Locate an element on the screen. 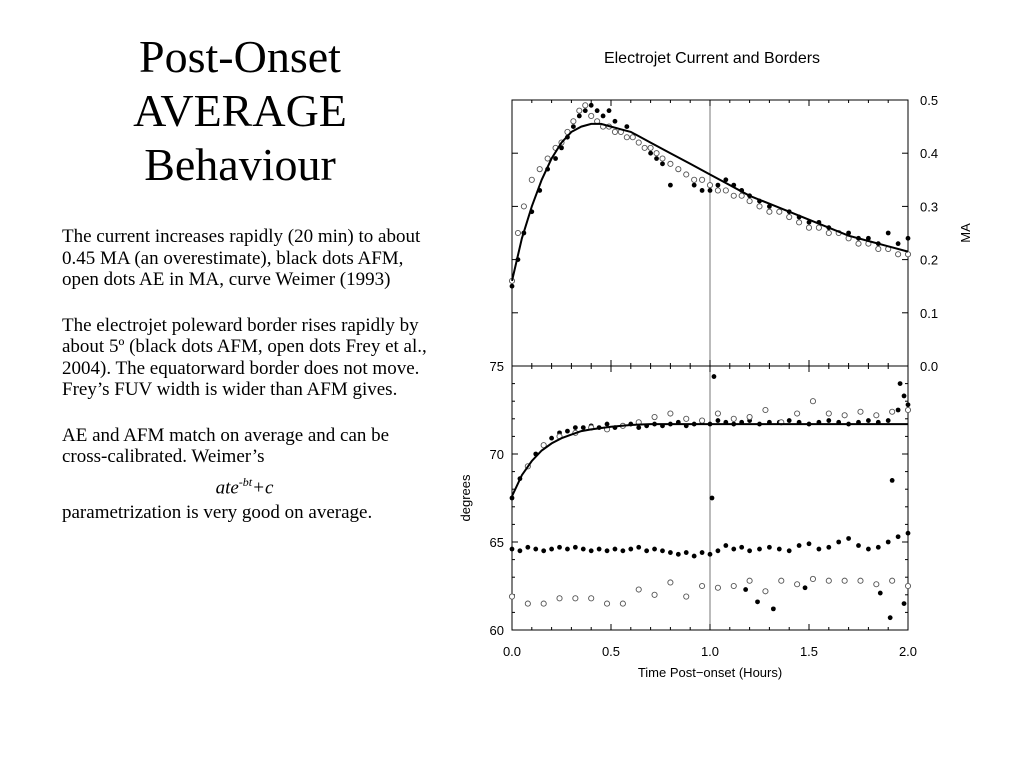 This screenshot has width=1024, height=768. model-curve is located at coordinates (709, 460).